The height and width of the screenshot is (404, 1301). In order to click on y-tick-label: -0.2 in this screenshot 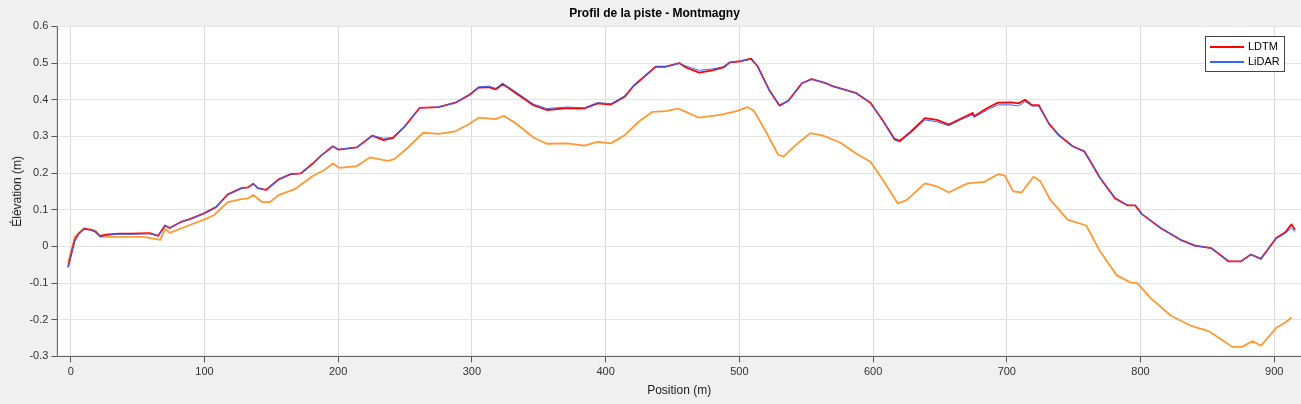, I will do `click(39, 318)`.